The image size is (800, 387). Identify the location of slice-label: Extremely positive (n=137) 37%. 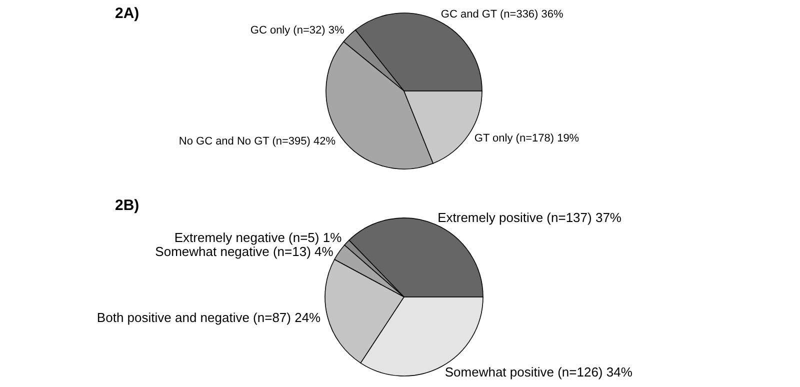
(530, 217).